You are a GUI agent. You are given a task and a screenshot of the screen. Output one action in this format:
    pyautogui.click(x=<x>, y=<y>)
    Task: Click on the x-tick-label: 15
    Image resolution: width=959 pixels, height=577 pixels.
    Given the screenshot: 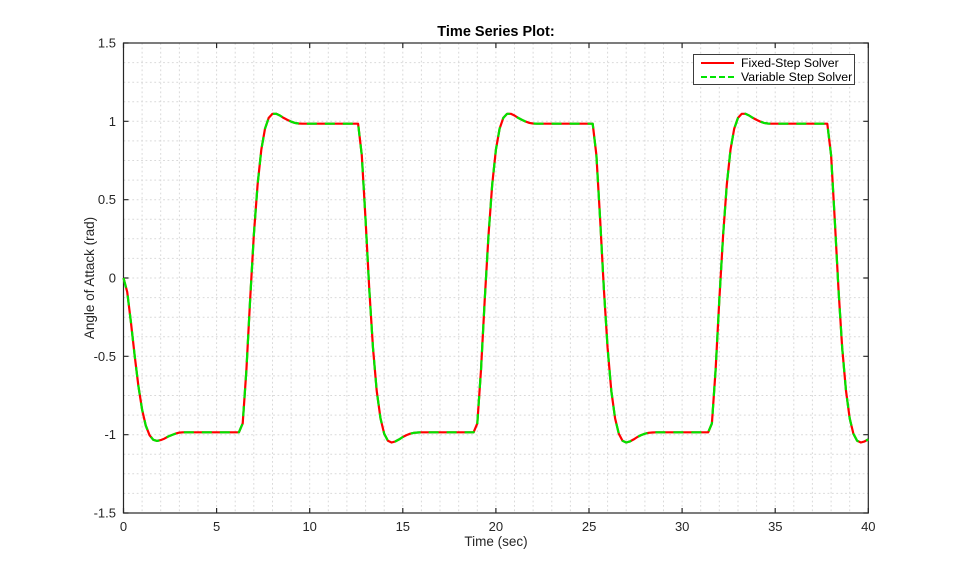 What is the action you would take?
    pyautogui.click(x=403, y=526)
    